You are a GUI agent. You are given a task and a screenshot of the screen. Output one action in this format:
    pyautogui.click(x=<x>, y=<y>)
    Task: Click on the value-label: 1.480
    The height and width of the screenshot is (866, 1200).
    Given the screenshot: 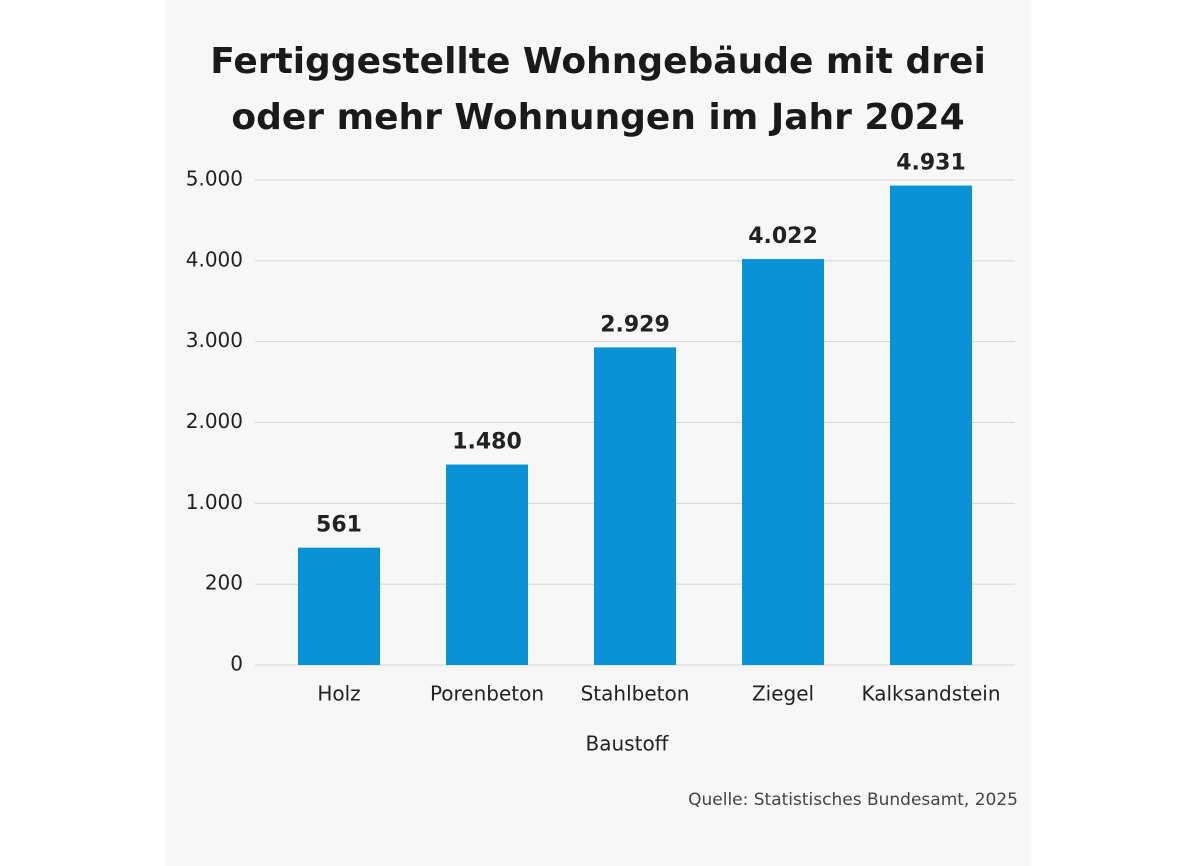 What is the action you would take?
    pyautogui.click(x=487, y=442)
    